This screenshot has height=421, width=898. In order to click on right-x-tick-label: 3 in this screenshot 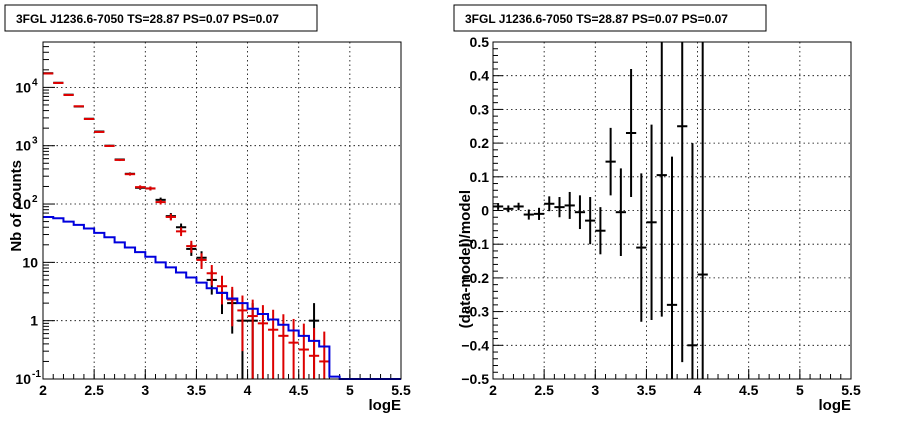, I will do `click(595, 390)`.